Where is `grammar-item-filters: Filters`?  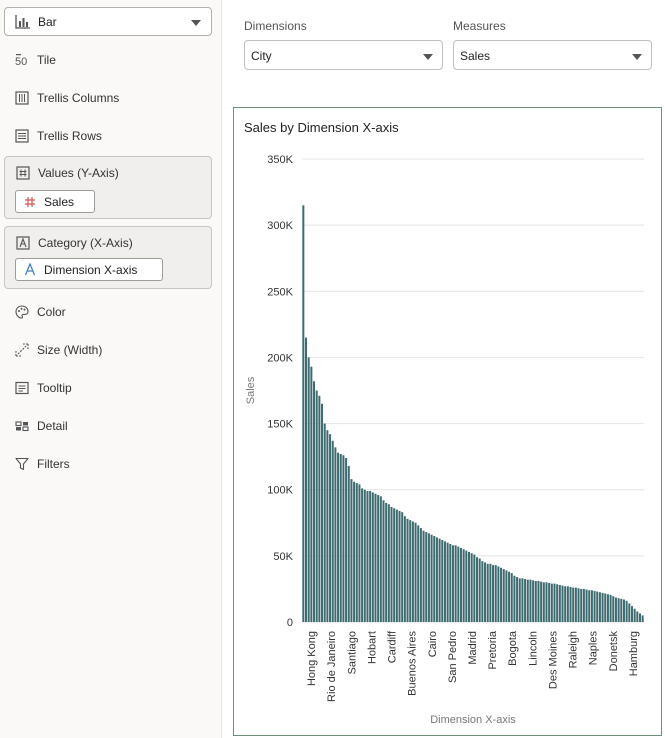
grammar-item-filters: Filters is located at coordinates (42, 464).